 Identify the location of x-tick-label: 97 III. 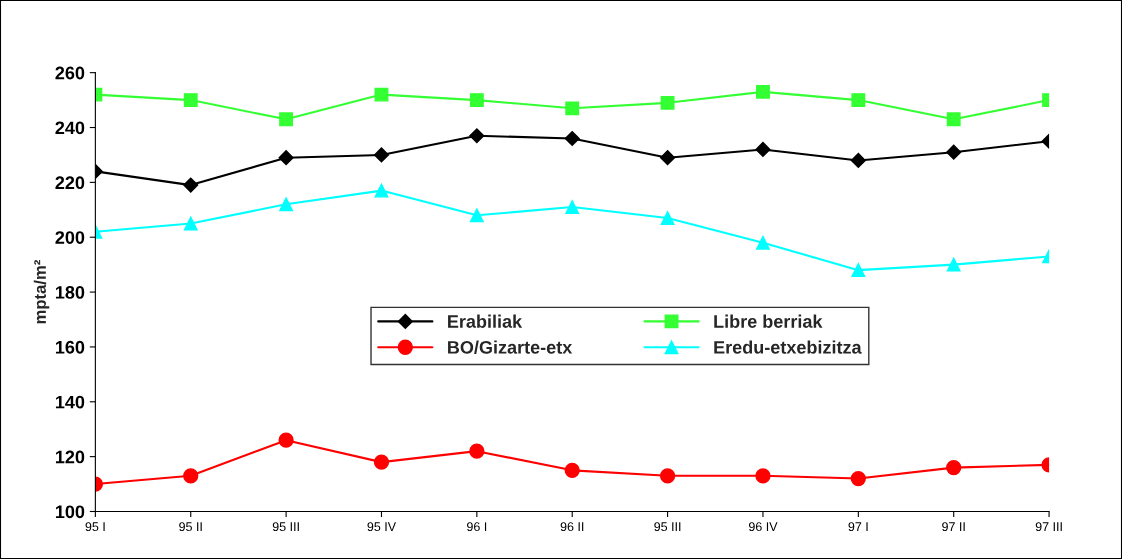
(1048, 527).